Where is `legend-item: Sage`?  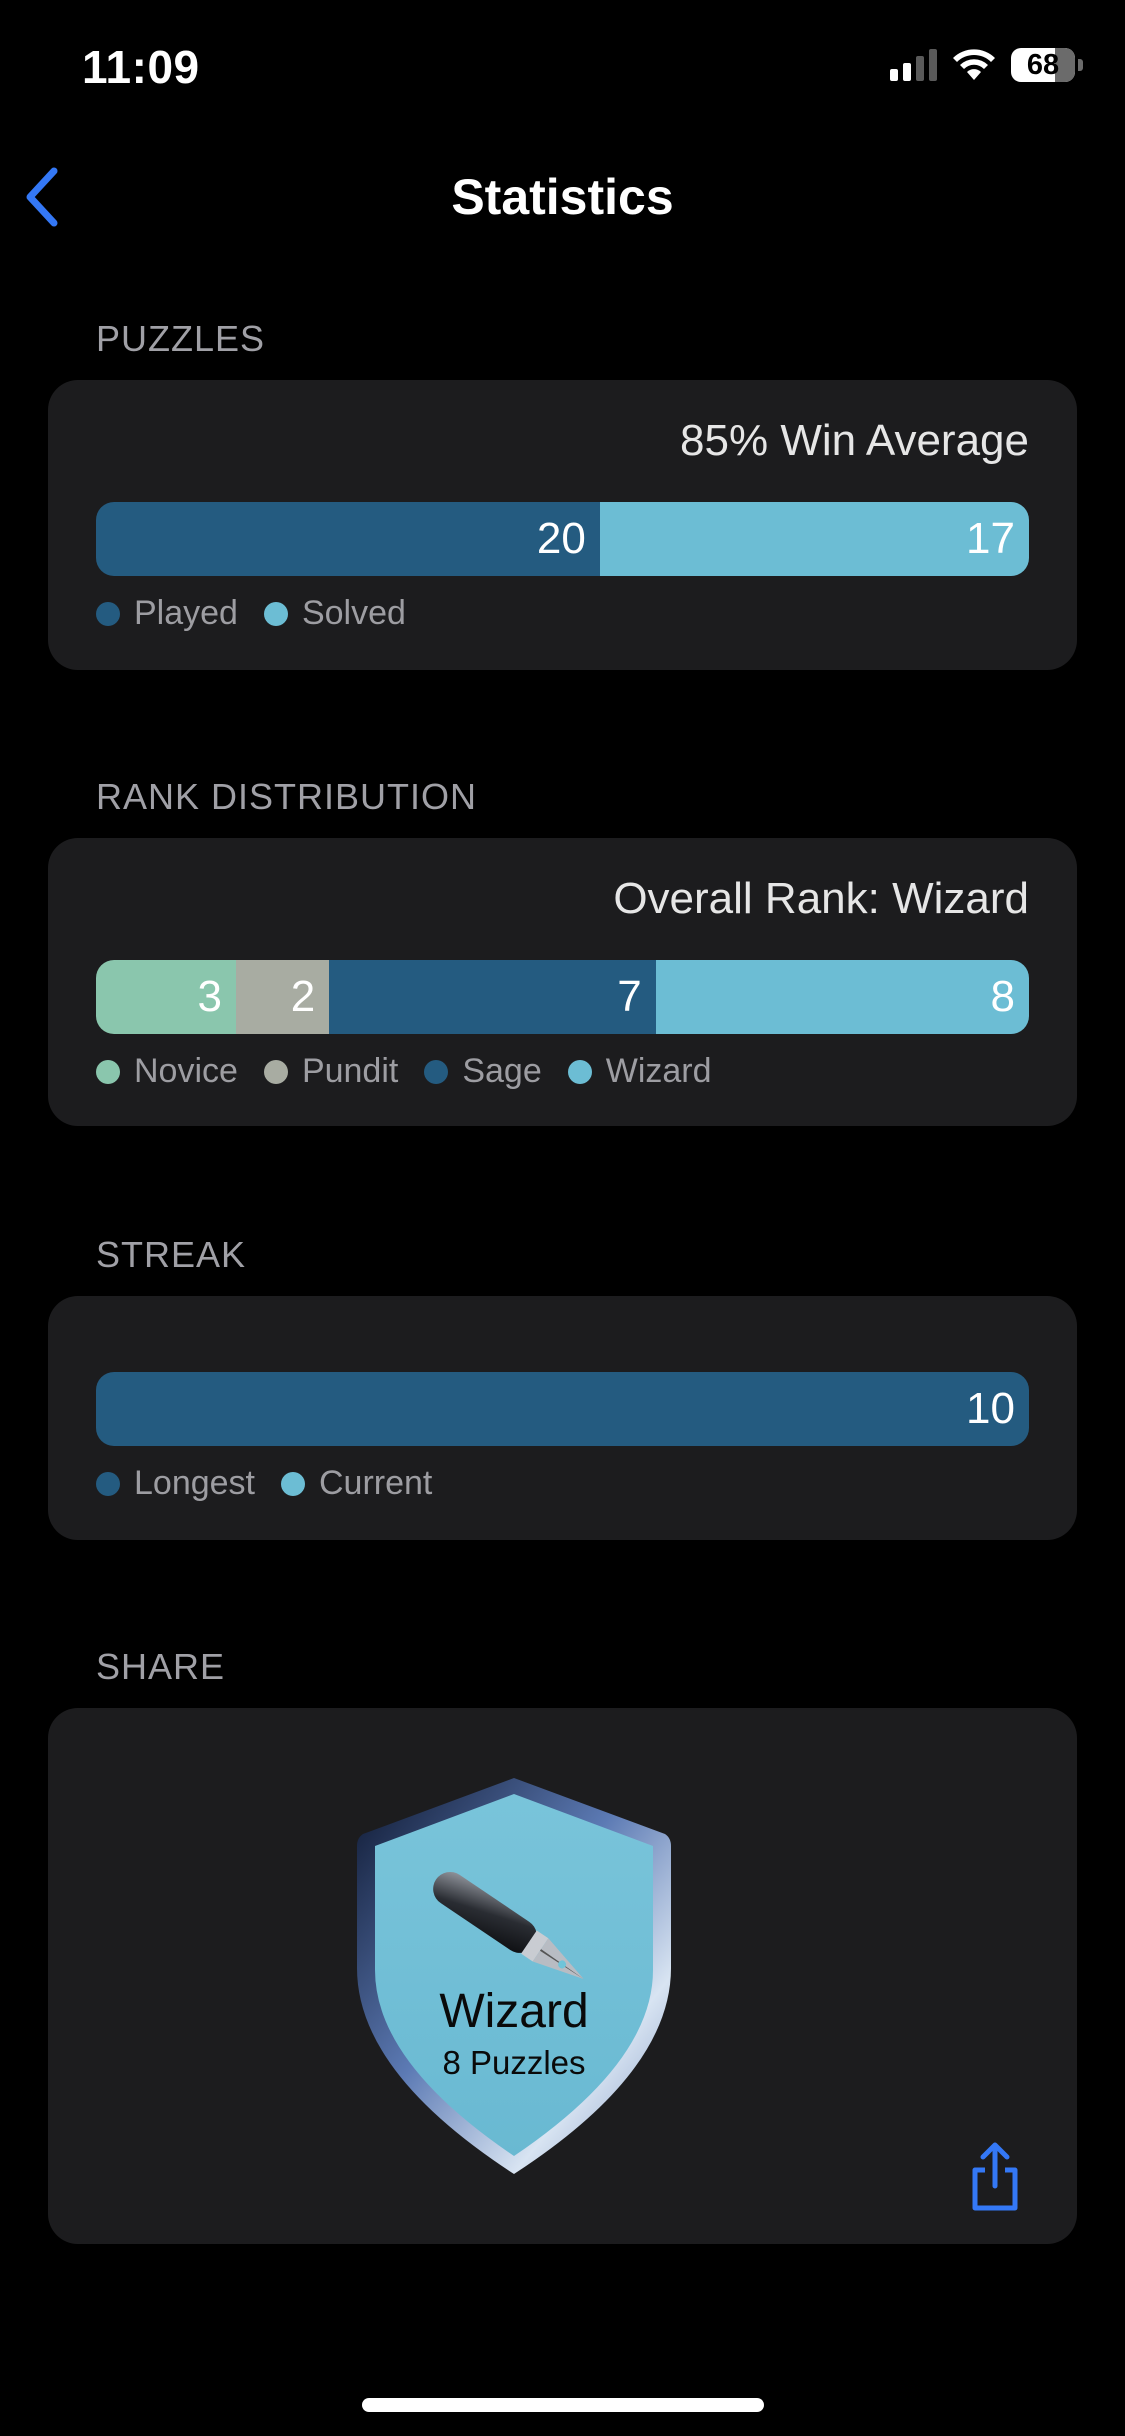
legend-item: Sage is located at coordinates (483, 1071).